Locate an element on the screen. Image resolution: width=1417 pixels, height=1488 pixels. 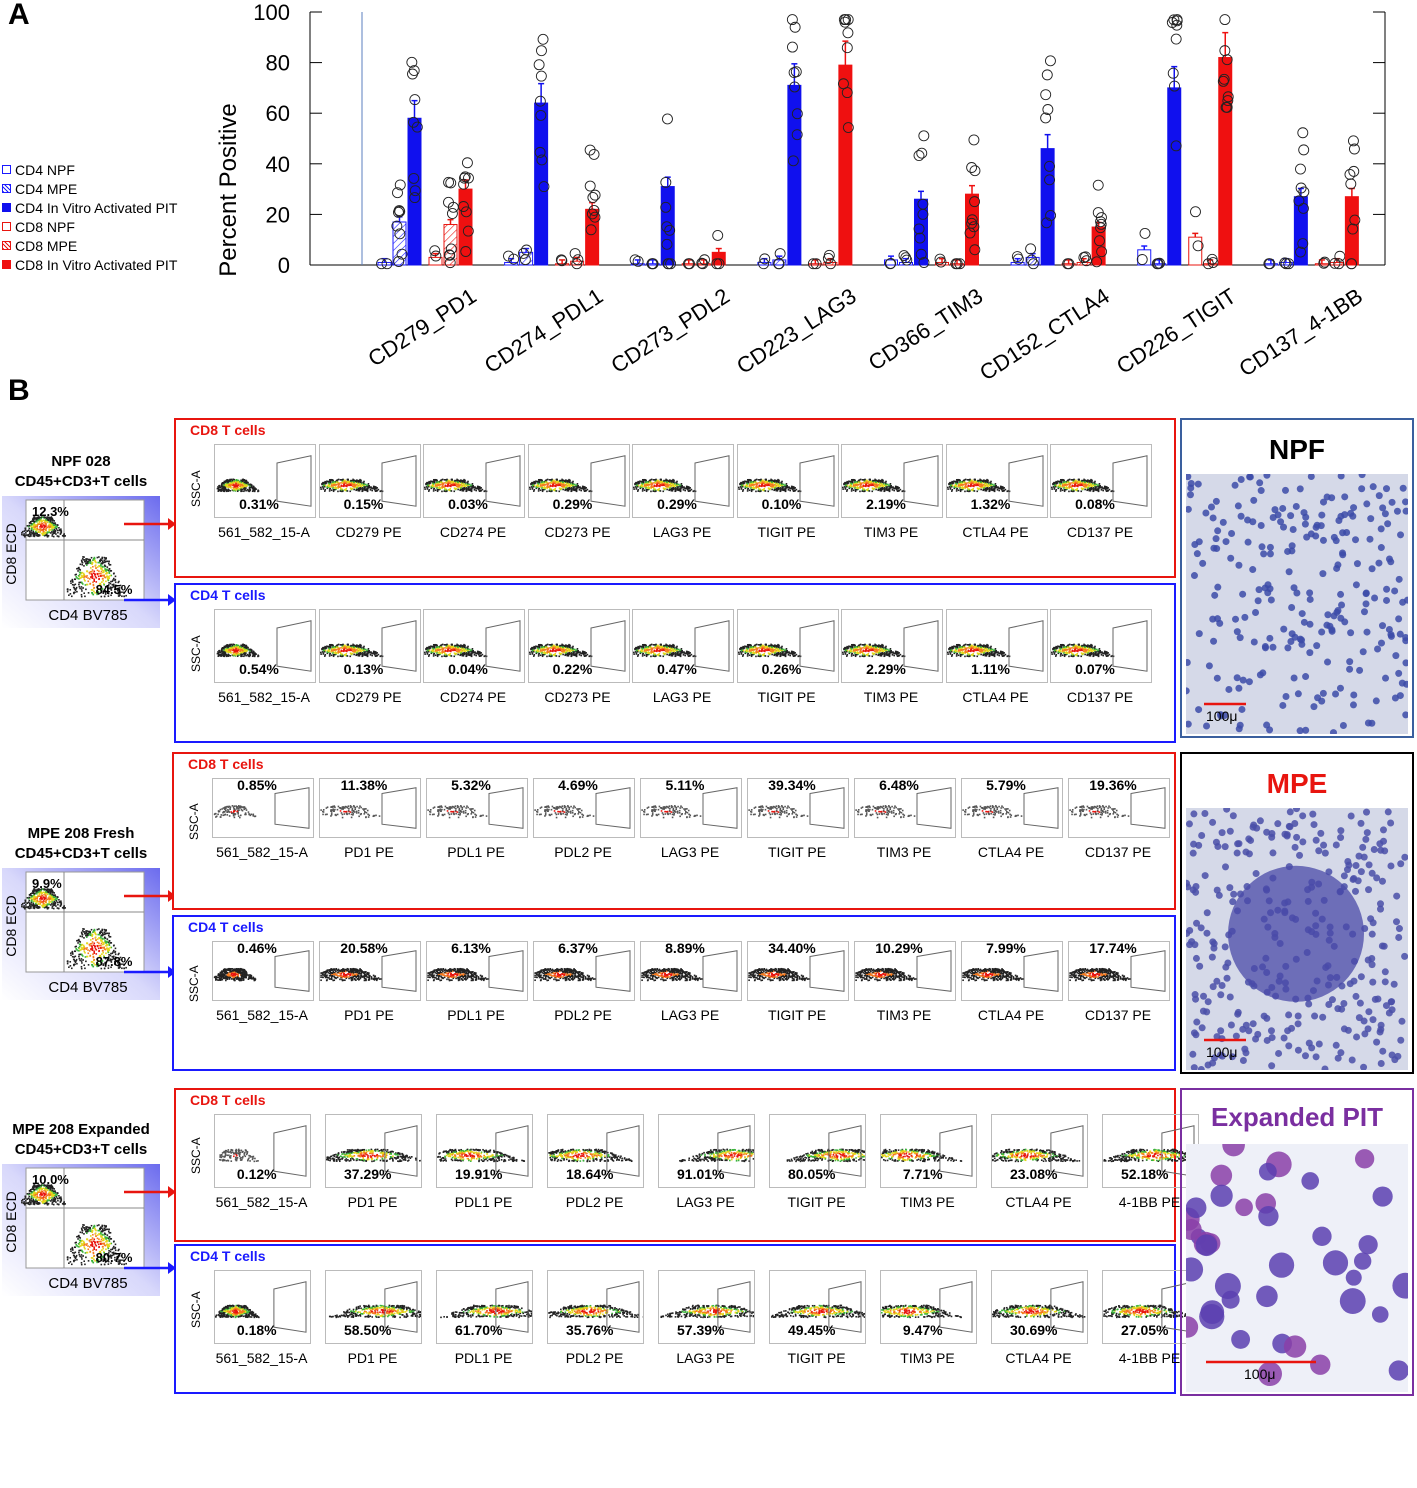
x-tick-label: CD226_TIGIT is located at coordinates (1176, 331).